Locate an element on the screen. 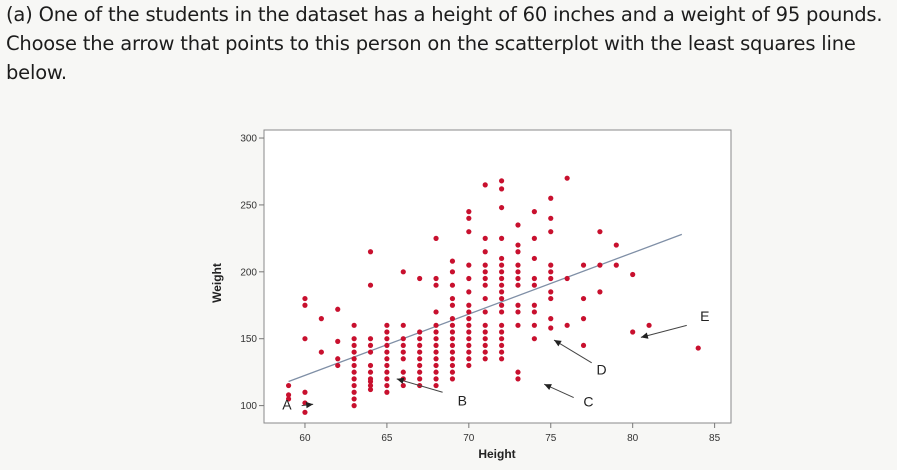  y-axis-label: Weight is located at coordinates (217, 283).